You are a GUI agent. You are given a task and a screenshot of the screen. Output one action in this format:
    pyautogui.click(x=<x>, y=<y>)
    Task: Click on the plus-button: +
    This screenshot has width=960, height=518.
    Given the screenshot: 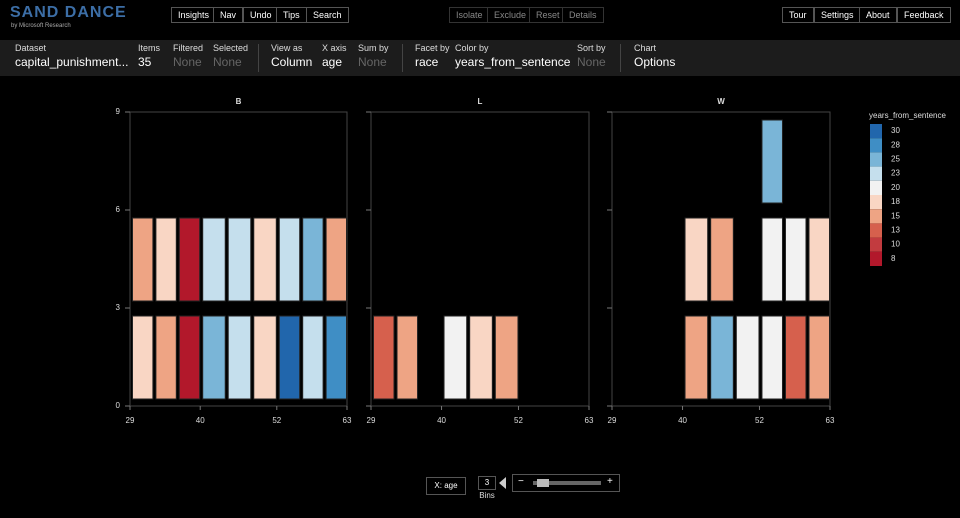 What is the action you would take?
    pyautogui.click(x=610, y=481)
    